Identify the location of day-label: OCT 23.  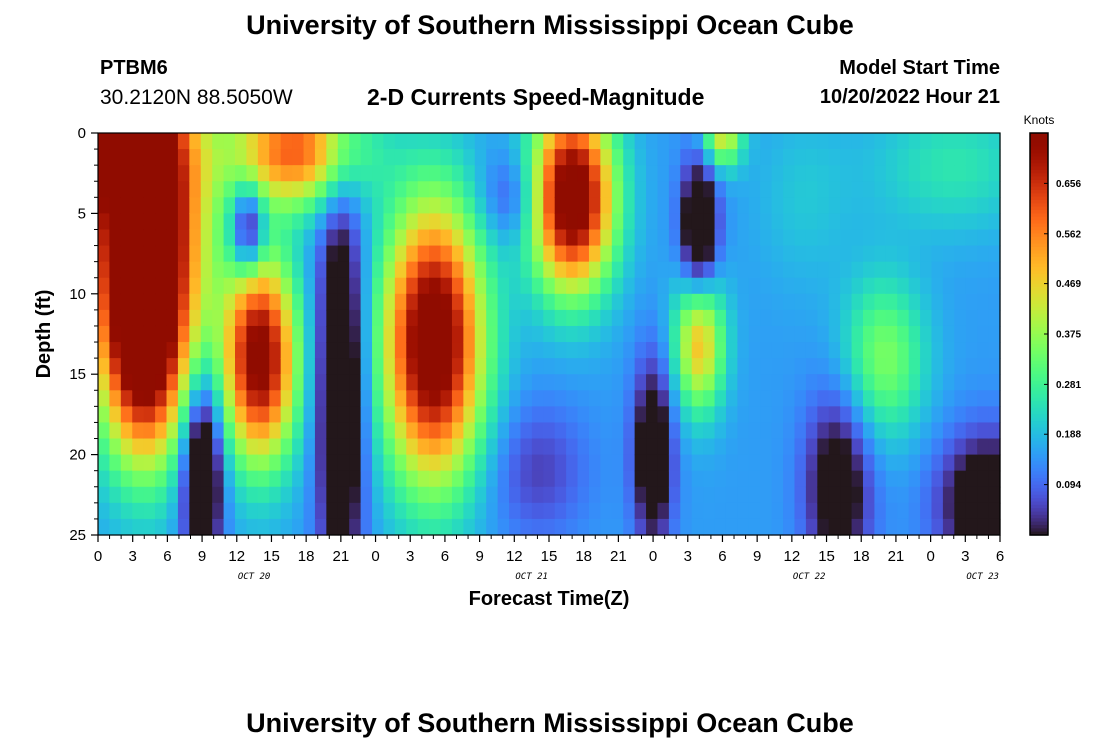
(982, 577).